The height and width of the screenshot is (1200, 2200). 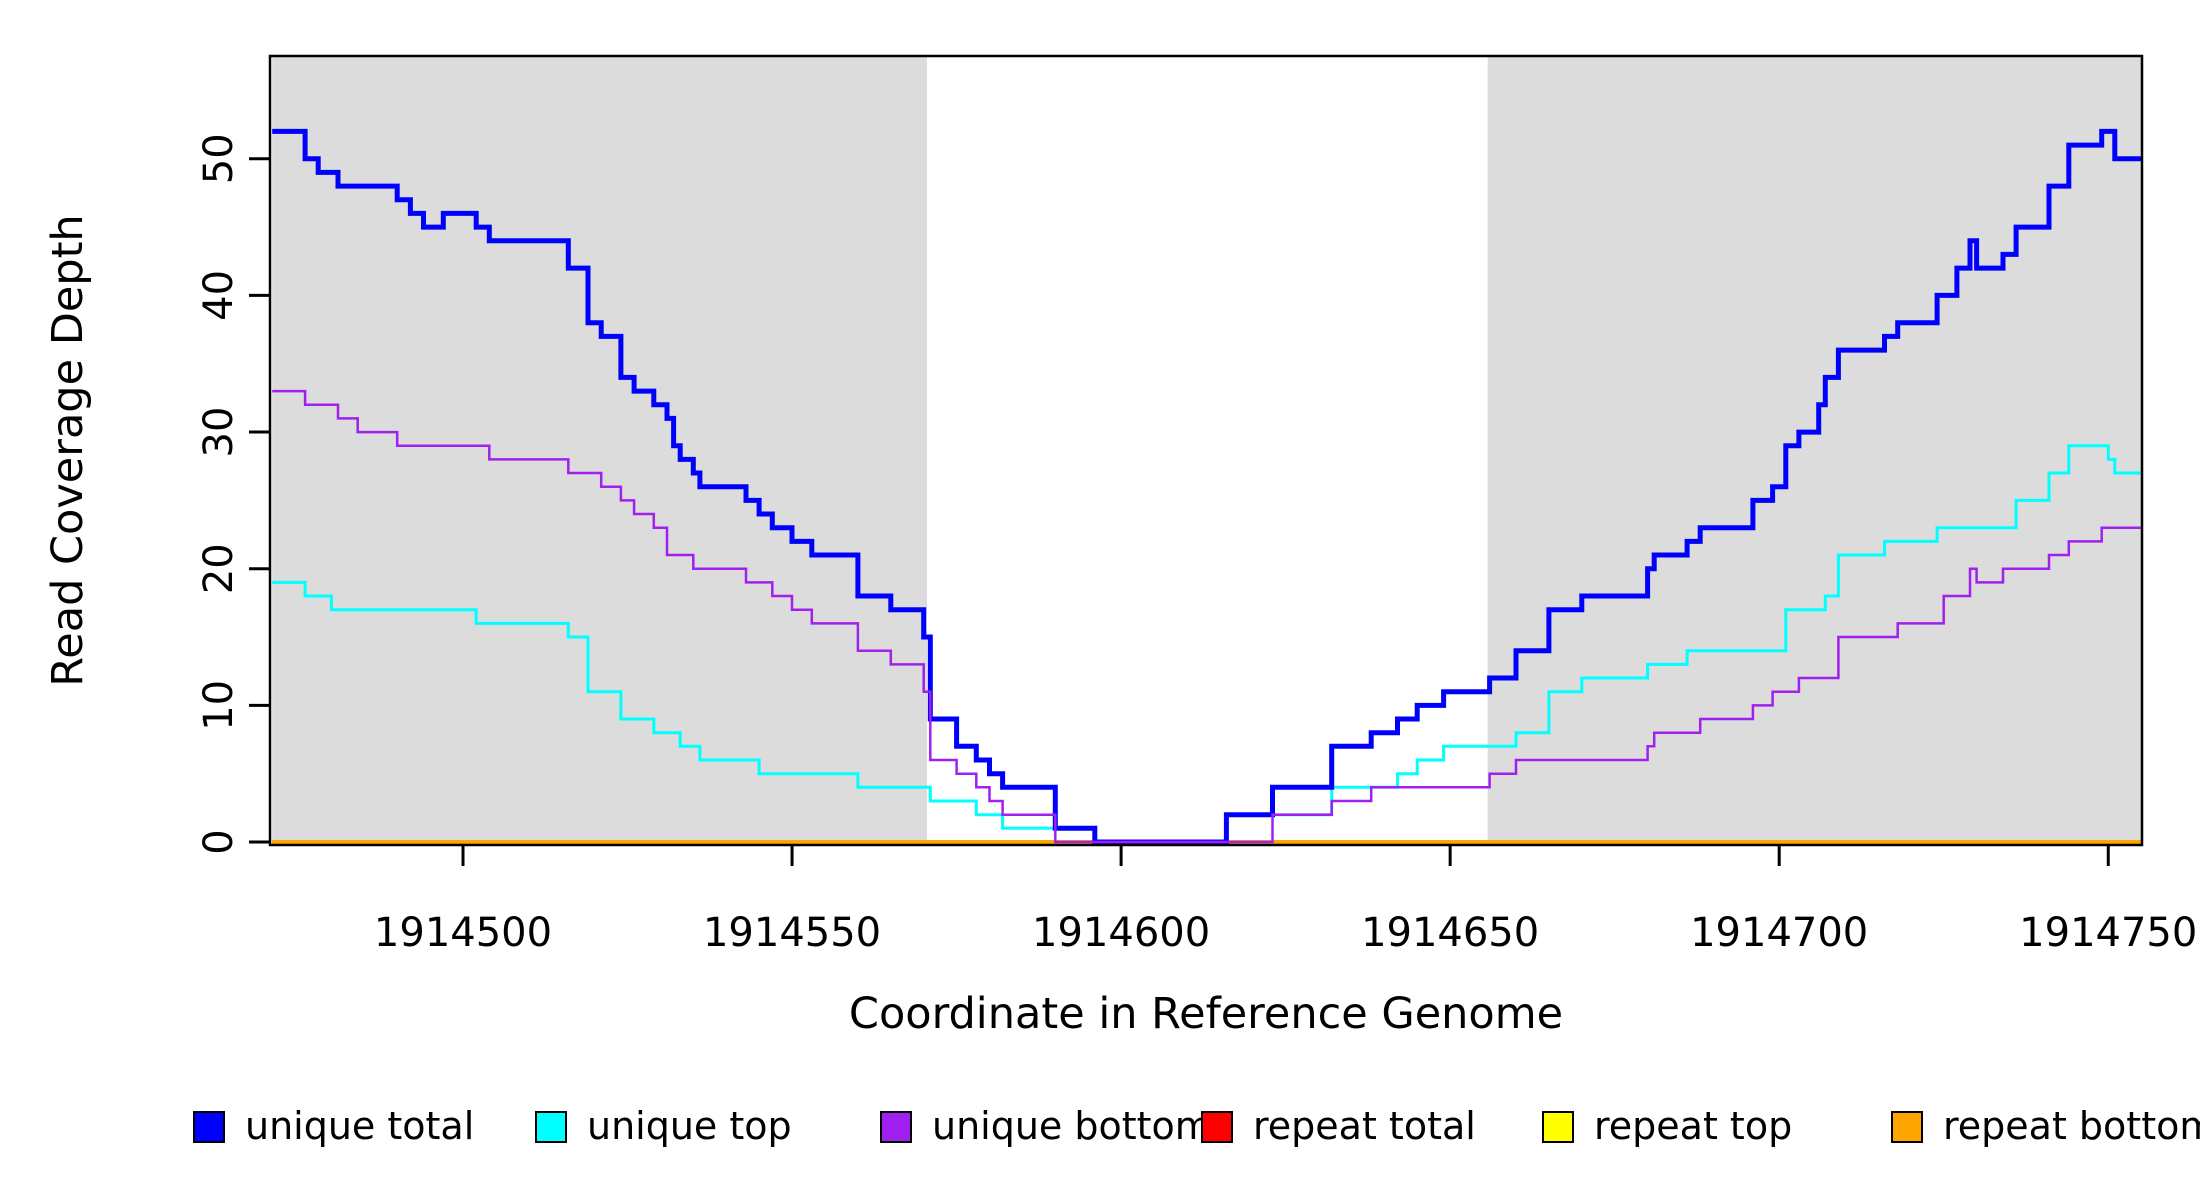 I want to click on legend-label-unique-top: unique top, so click(x=689, y=1126).